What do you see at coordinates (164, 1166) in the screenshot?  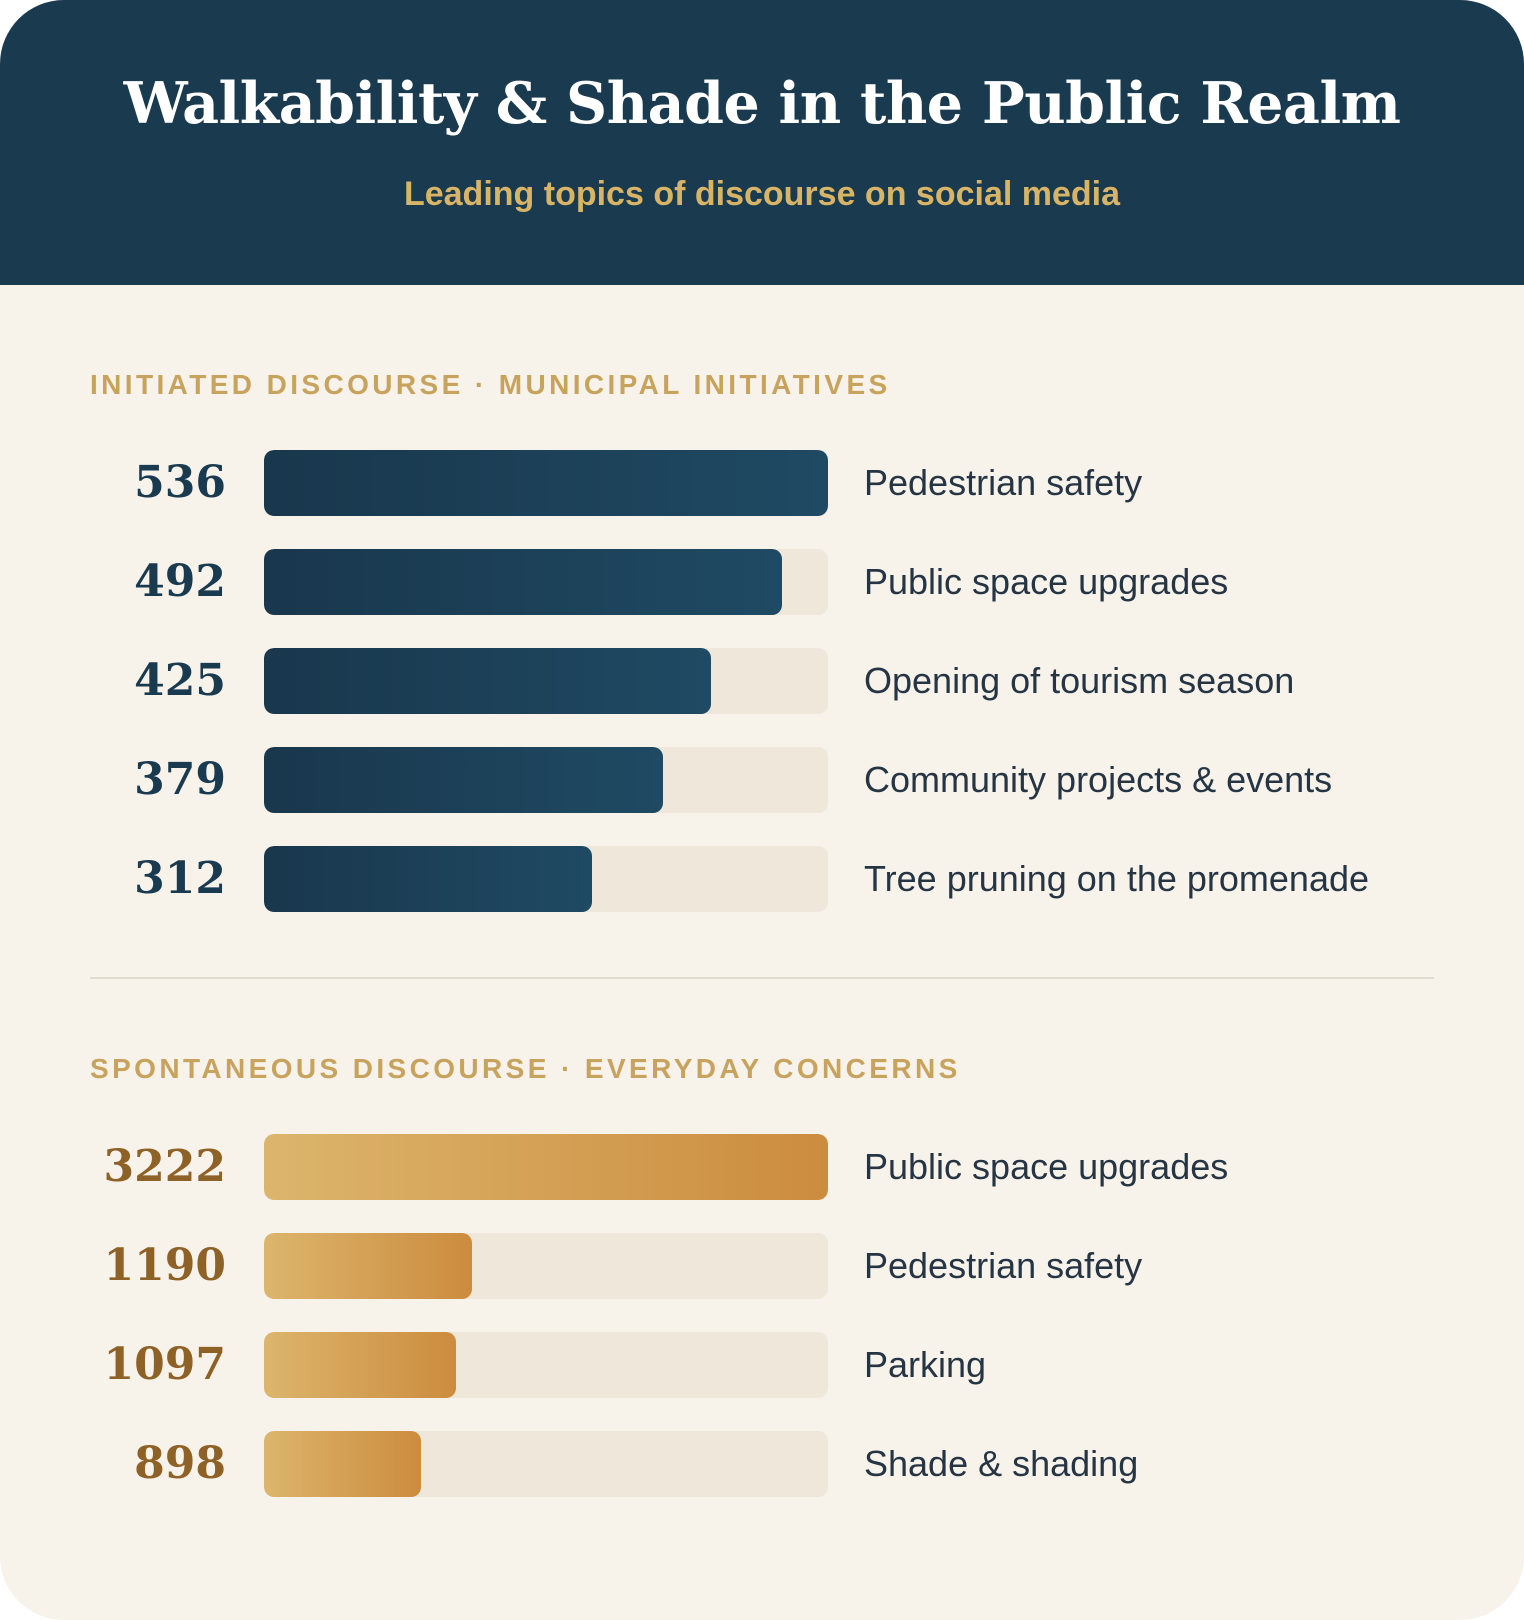 I see `bar-value-label: 3222` at bounding box center [164, 1166].